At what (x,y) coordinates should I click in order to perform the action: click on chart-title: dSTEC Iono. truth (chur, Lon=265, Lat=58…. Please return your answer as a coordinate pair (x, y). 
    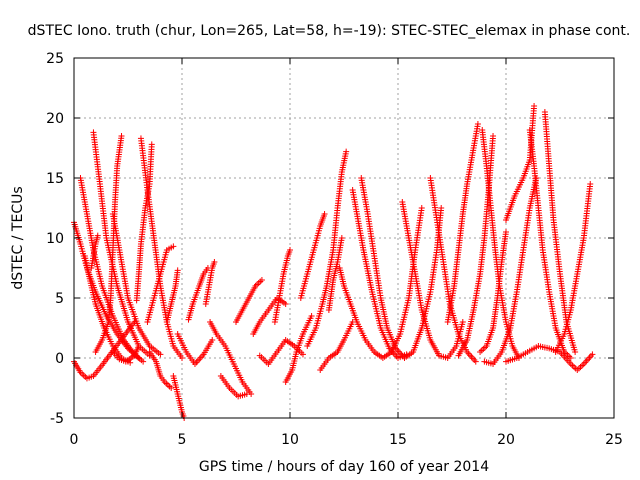
    Looking at the image, I should click on (329, 31).